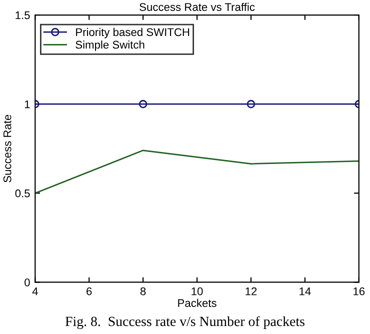 The image size is (370, 334). Describe the element at coordinates (305, 292) in the screenshot. I see `x-tick-label: 14` at that location.